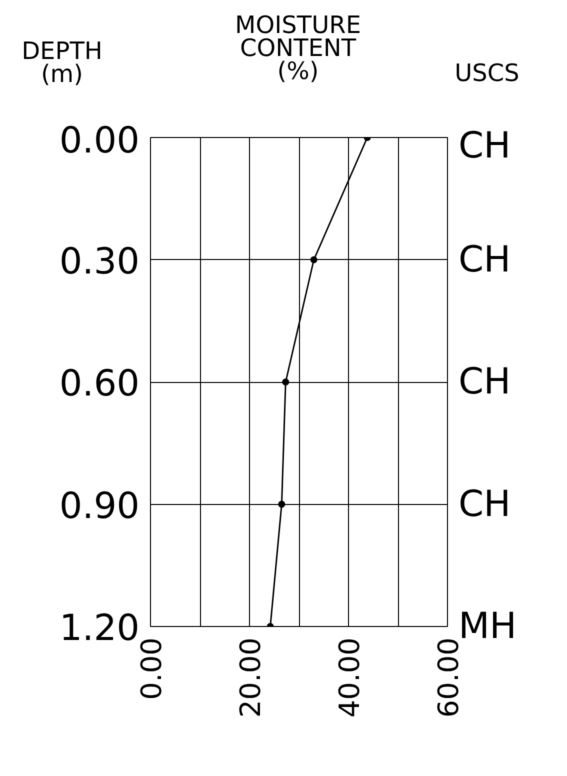  I want to click on y-axis-title: DEPTH (m), so click(62, 62).